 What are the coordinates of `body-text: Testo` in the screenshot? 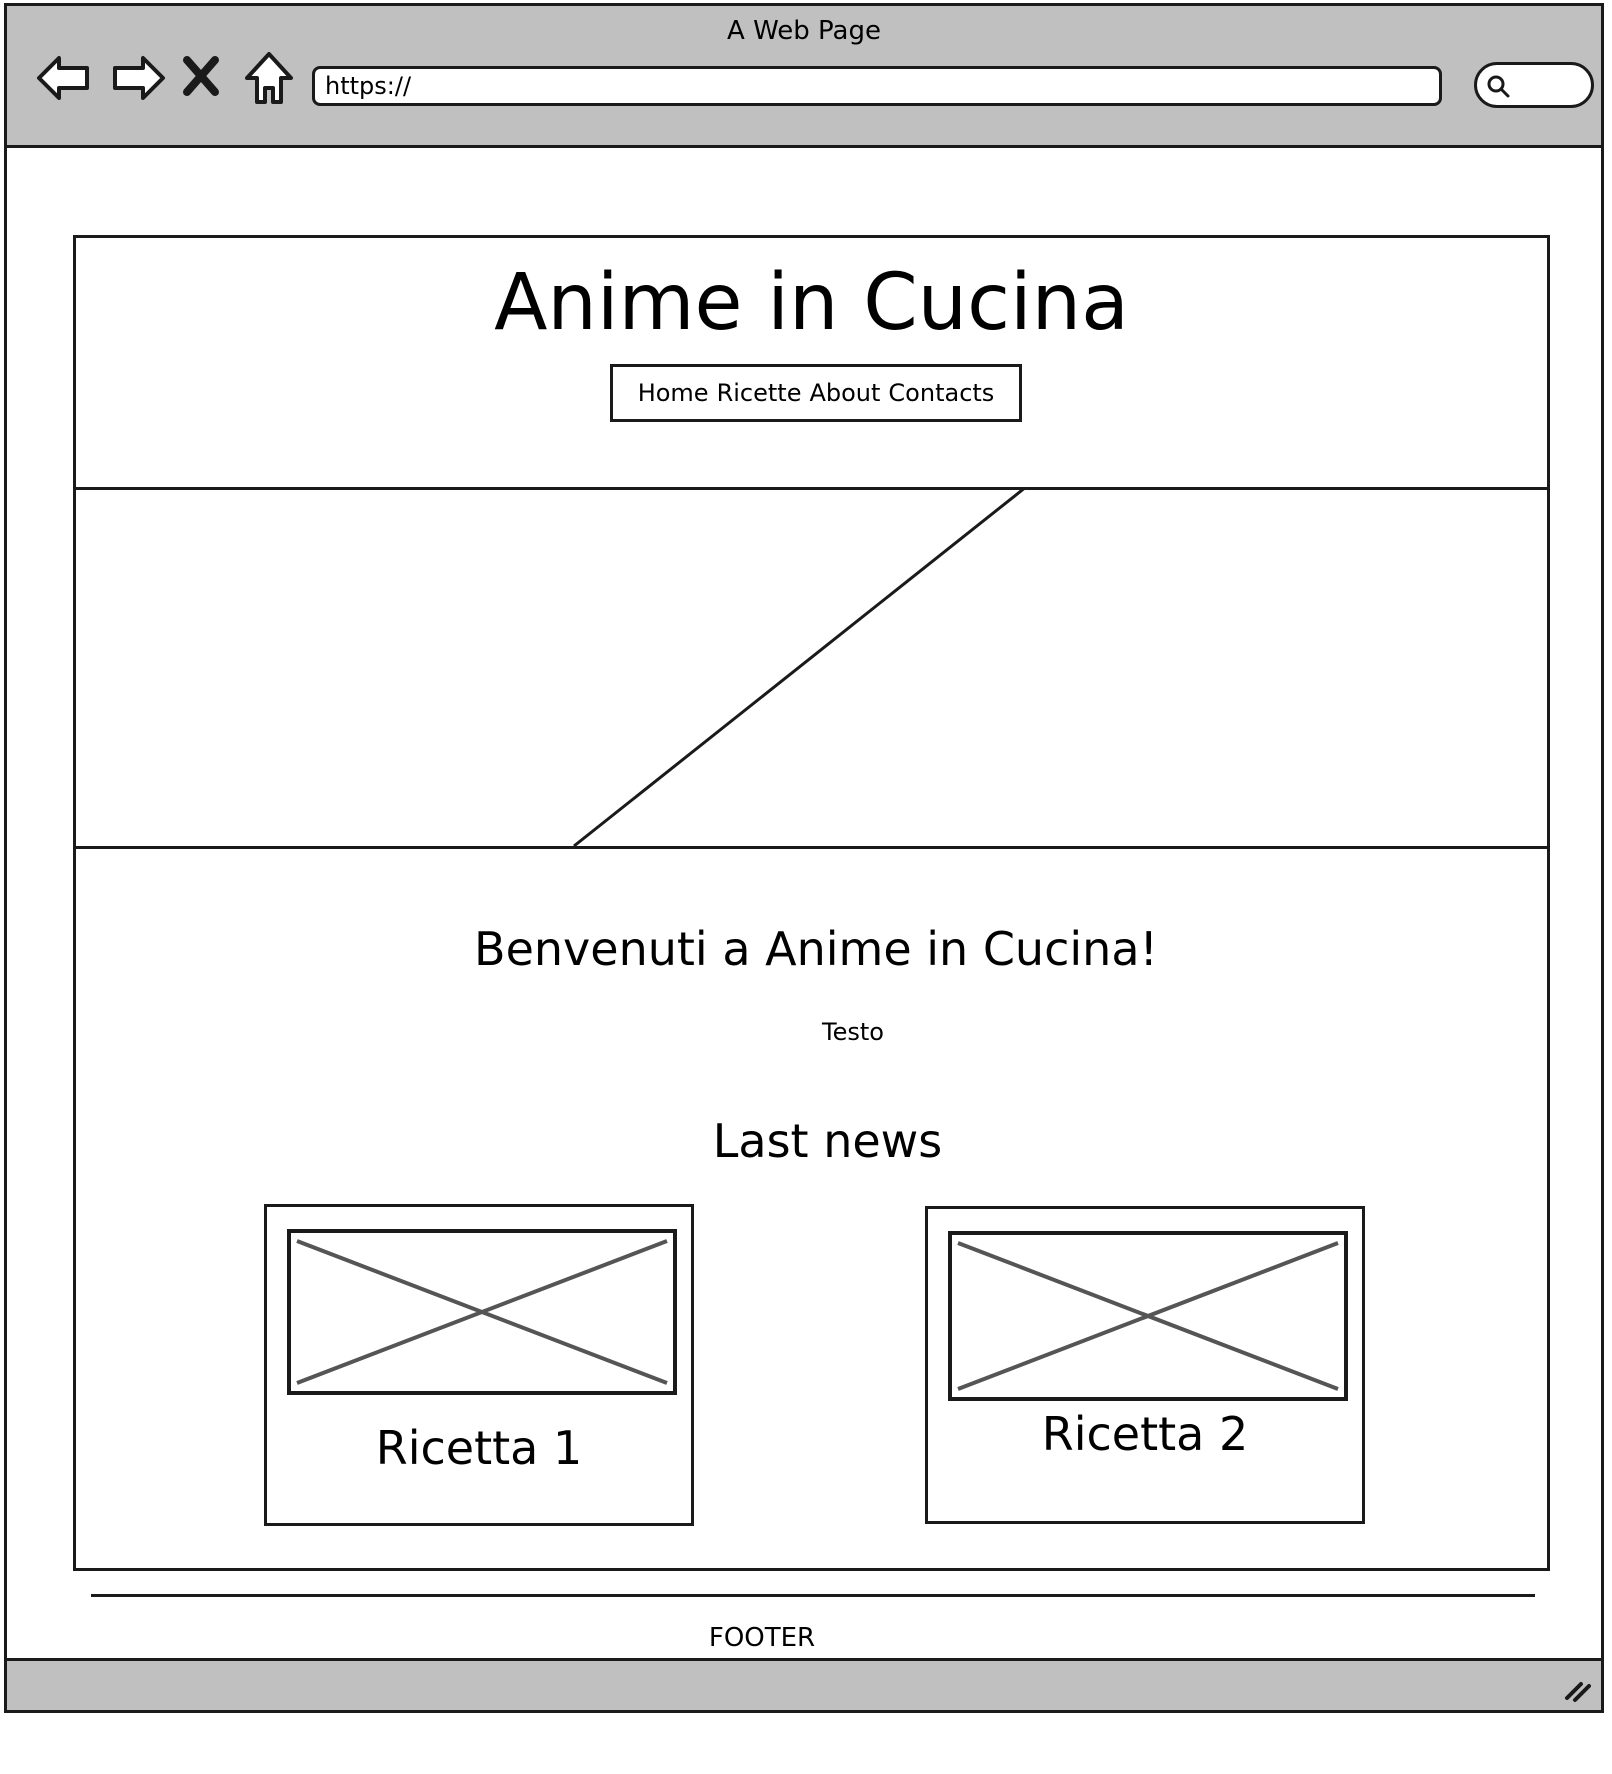 It's located at (853, 1032).